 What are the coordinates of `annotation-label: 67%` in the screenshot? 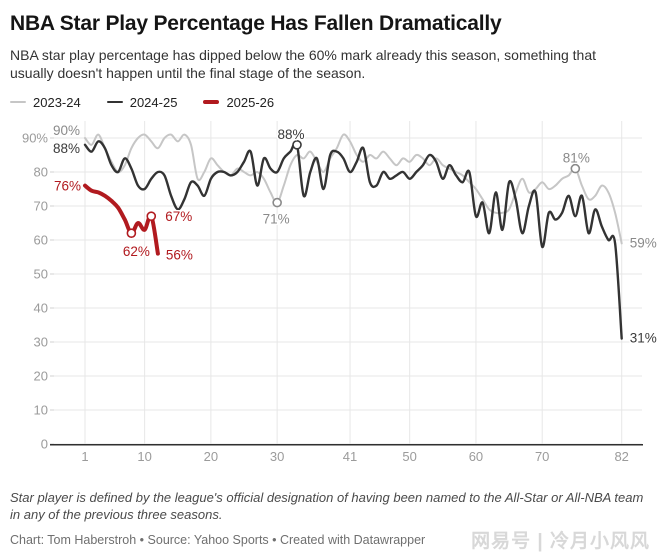 It's located at (178, 216).